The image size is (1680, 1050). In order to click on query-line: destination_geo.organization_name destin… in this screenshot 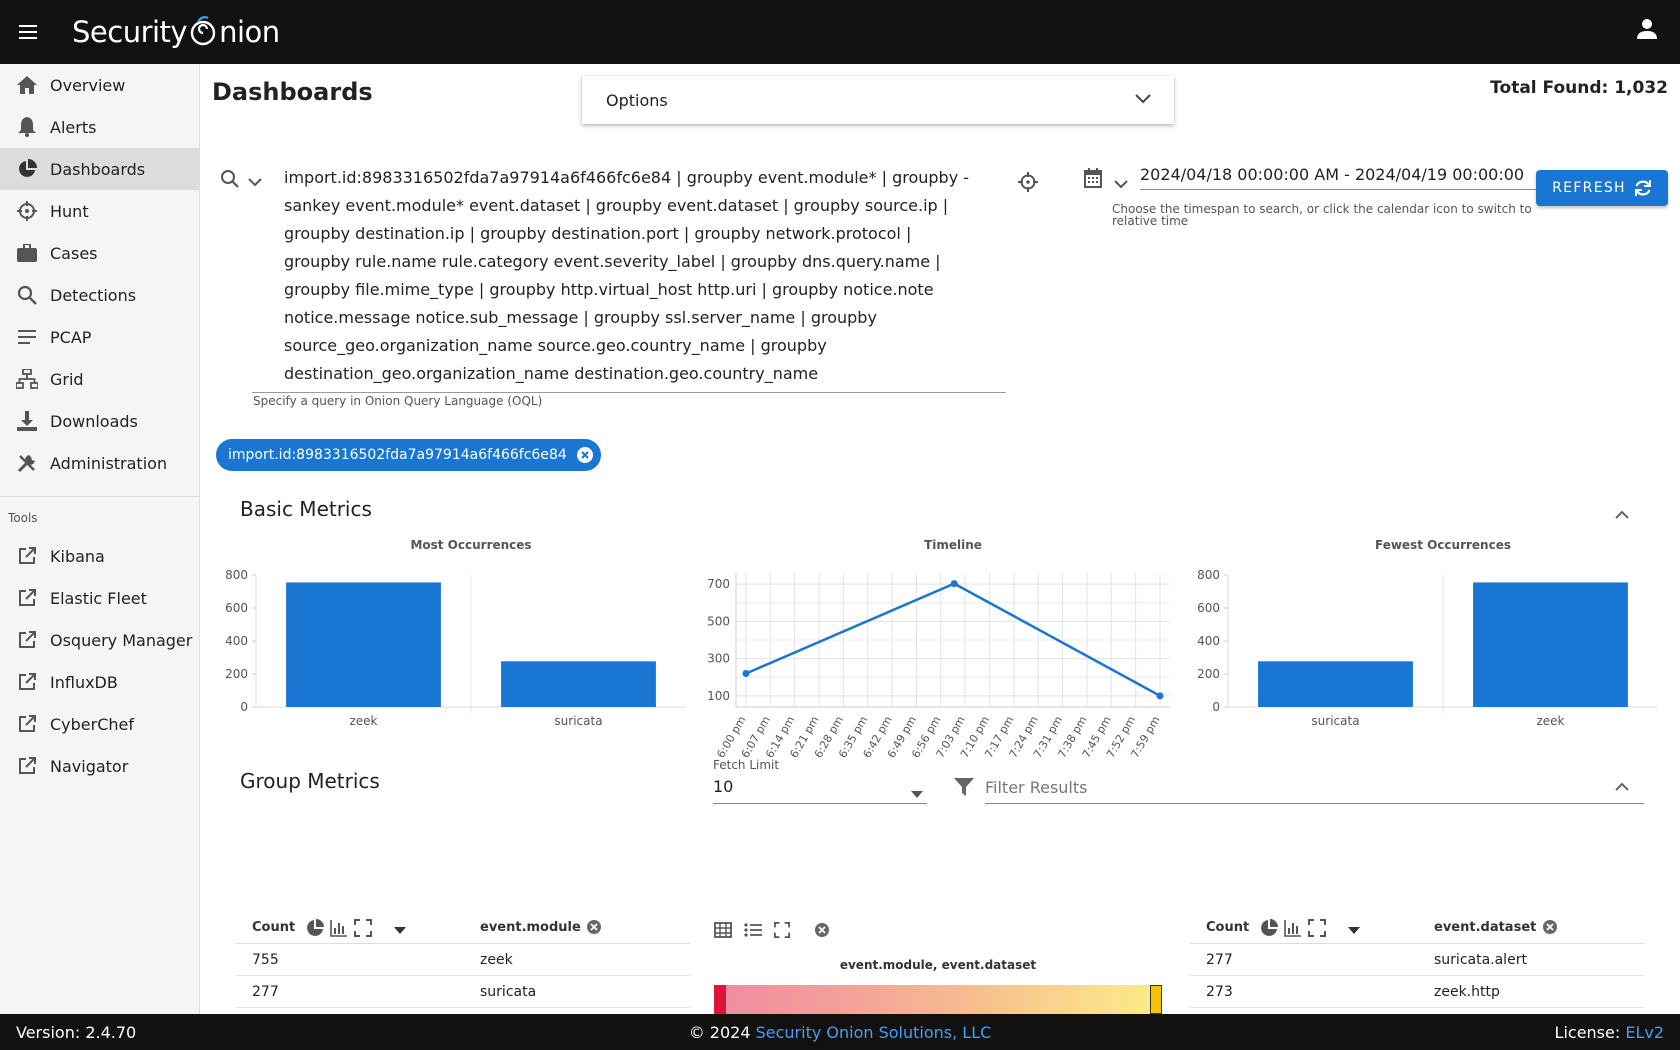, I will do `click(551, 373)`.